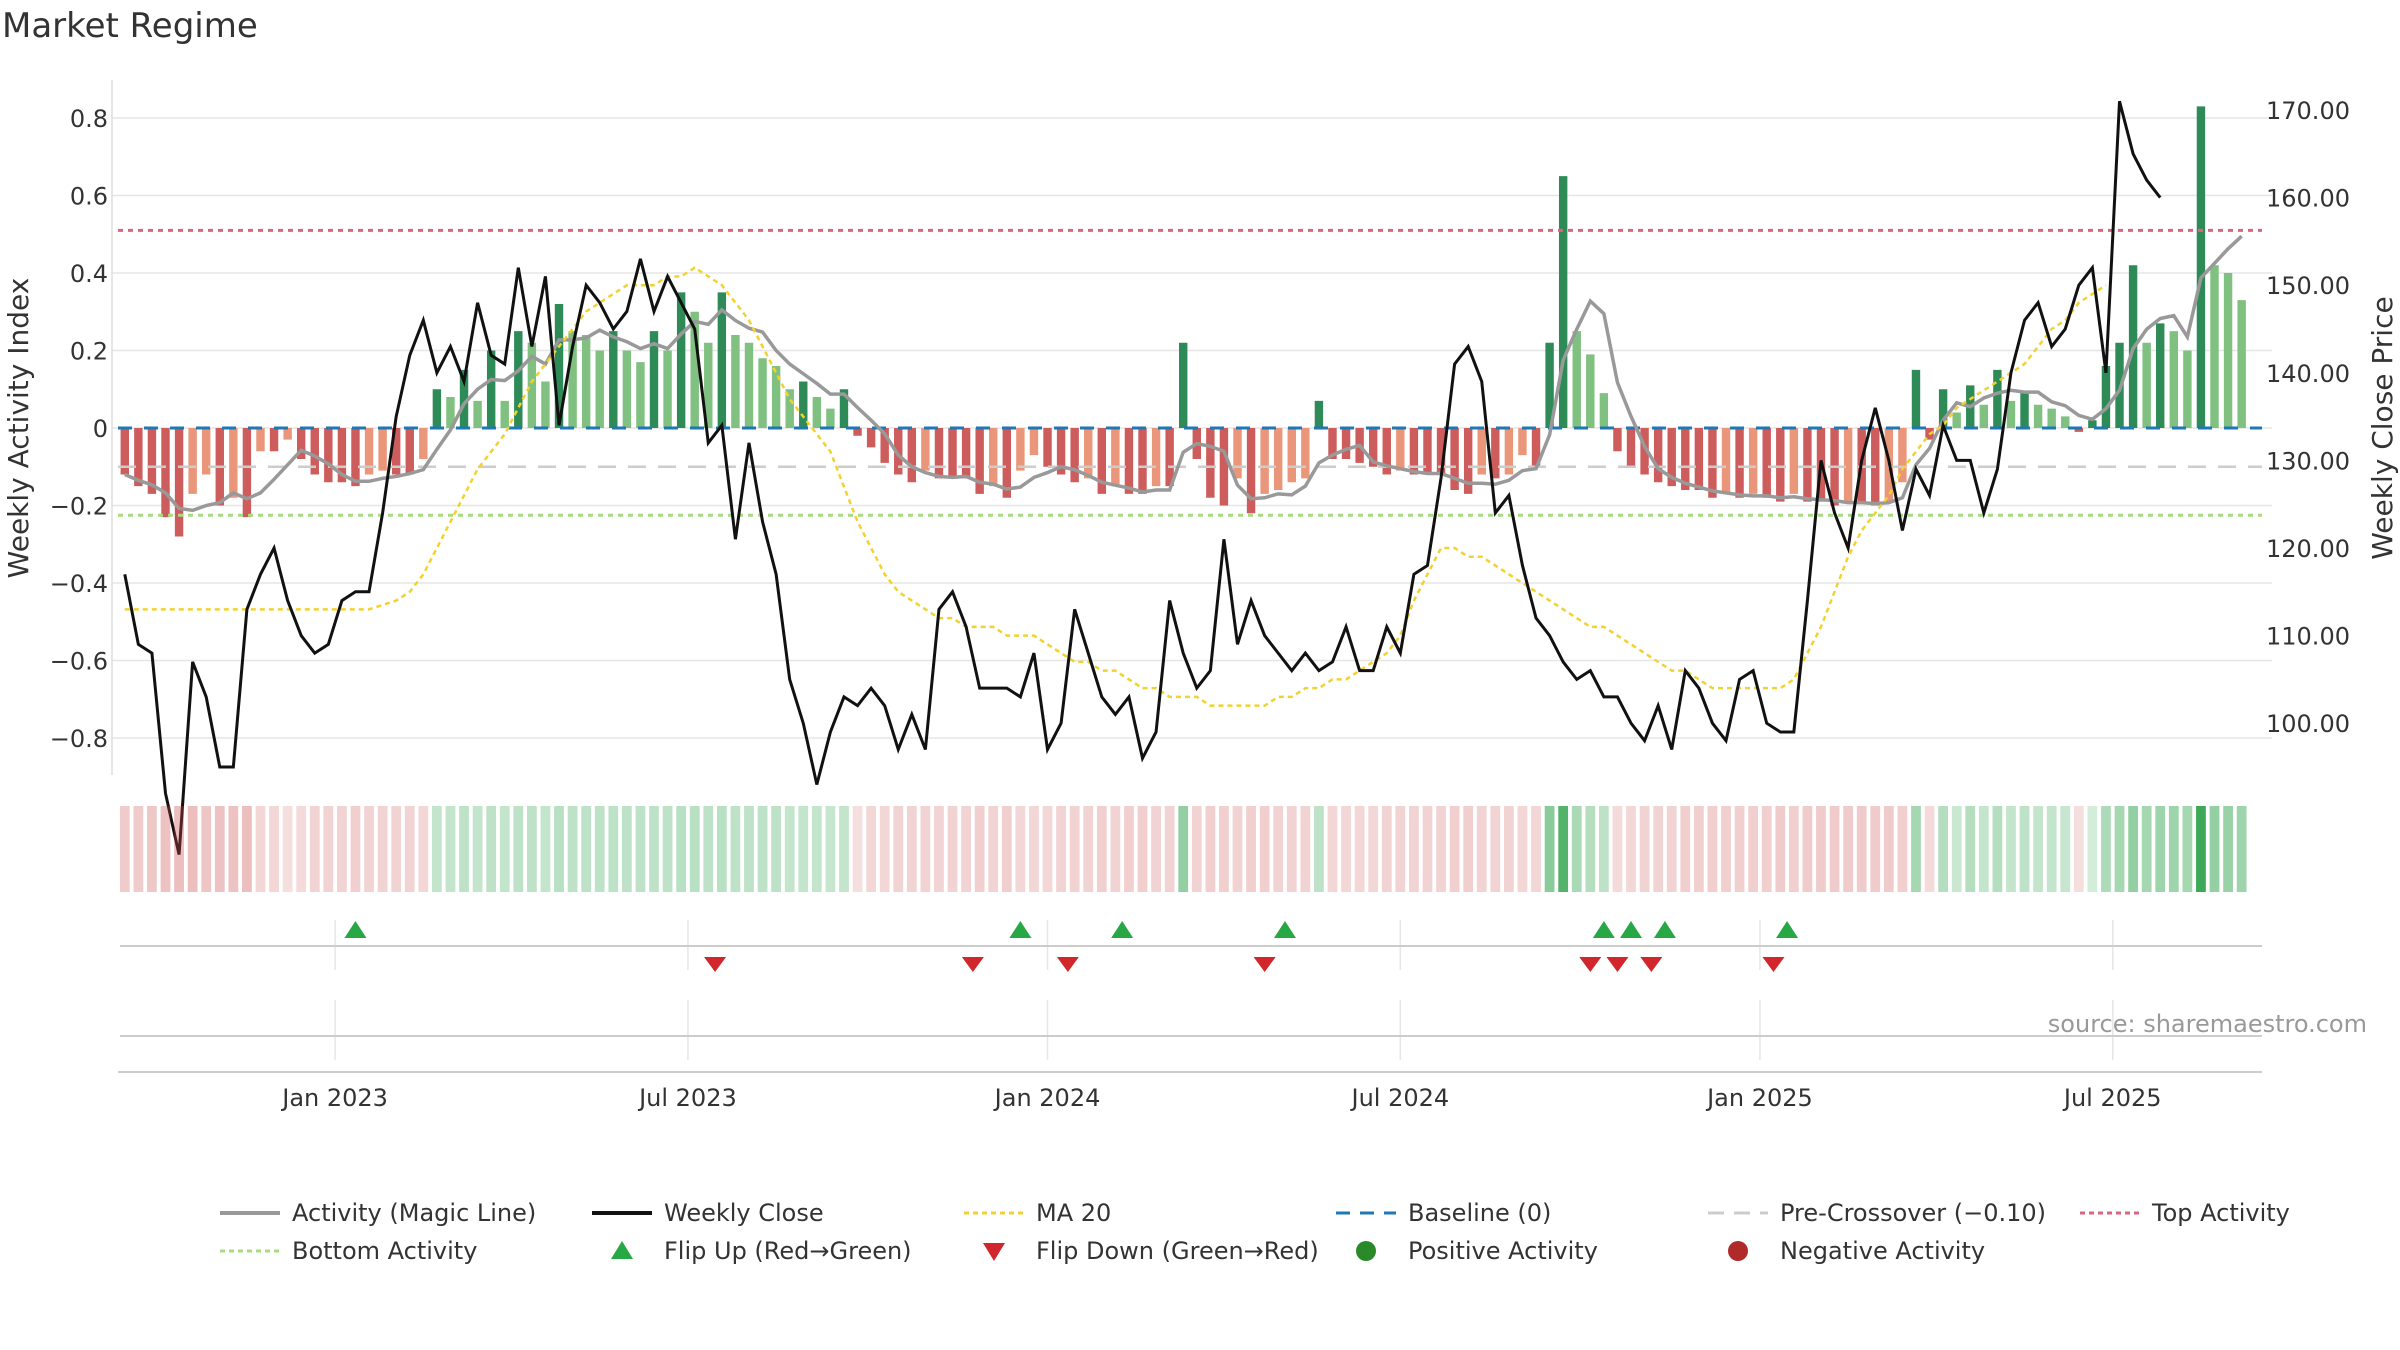 The width and height of the screenshot is (2400, 1350). What do you see at coordinates (1366, 1251) in the screenshot?
I see `legend-positive-swatch` at bounding box center [1366, 1251].